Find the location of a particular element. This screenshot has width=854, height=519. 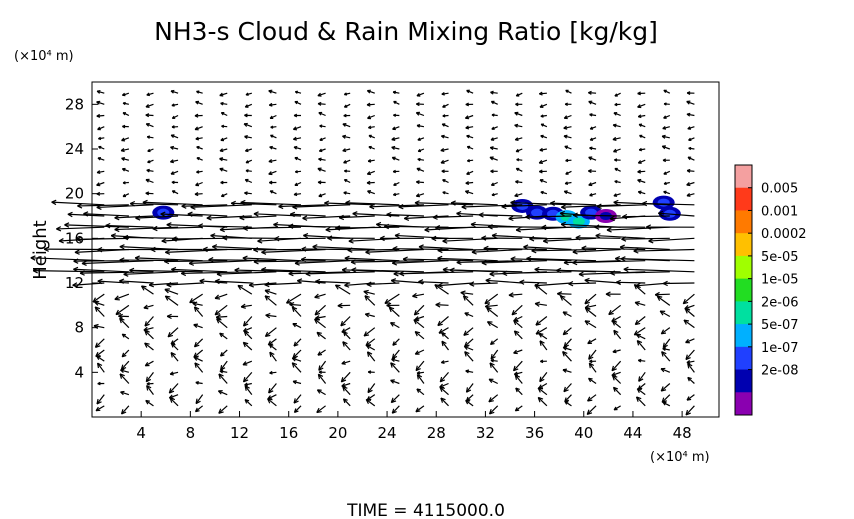

x-tick-label: 48 is located at coordinates (682, 433).